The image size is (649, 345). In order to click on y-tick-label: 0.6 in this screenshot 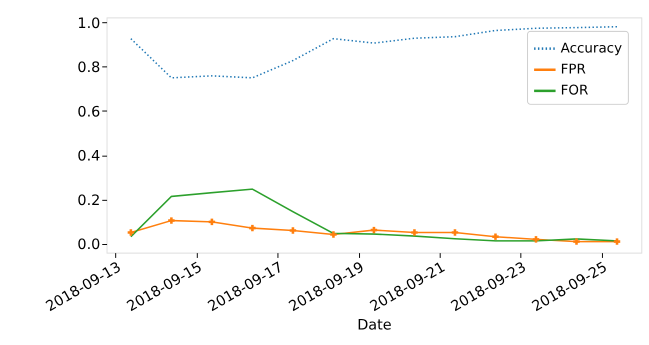, I will do `click(88, 112)`.